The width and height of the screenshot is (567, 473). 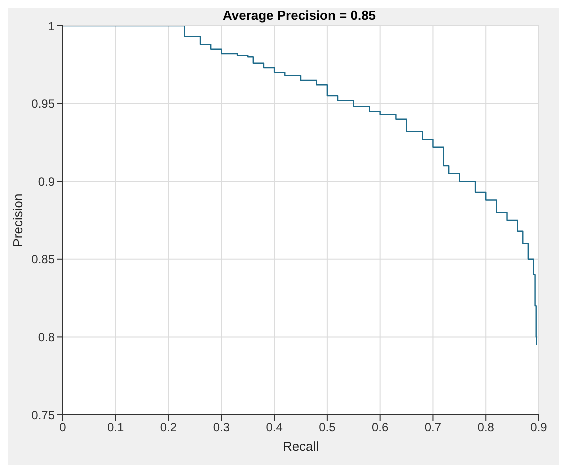 What do you see at coordinates (52, 26) in the screenshot?
I see `y-tick-label: 1` at bounding box center [52, 26].